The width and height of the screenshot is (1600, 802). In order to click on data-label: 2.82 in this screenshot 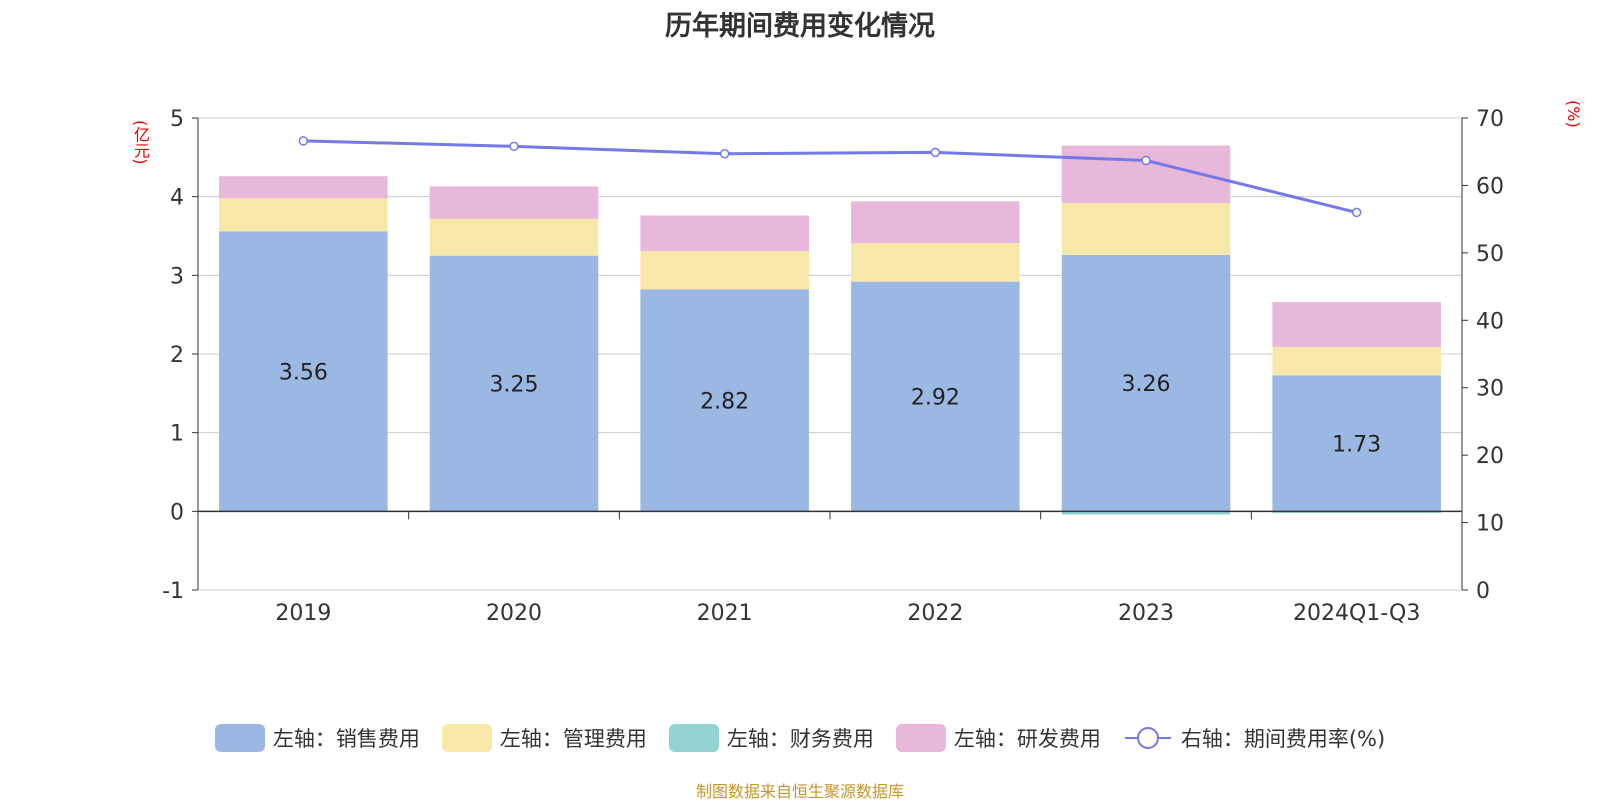, I will do `click(724, 401)`.